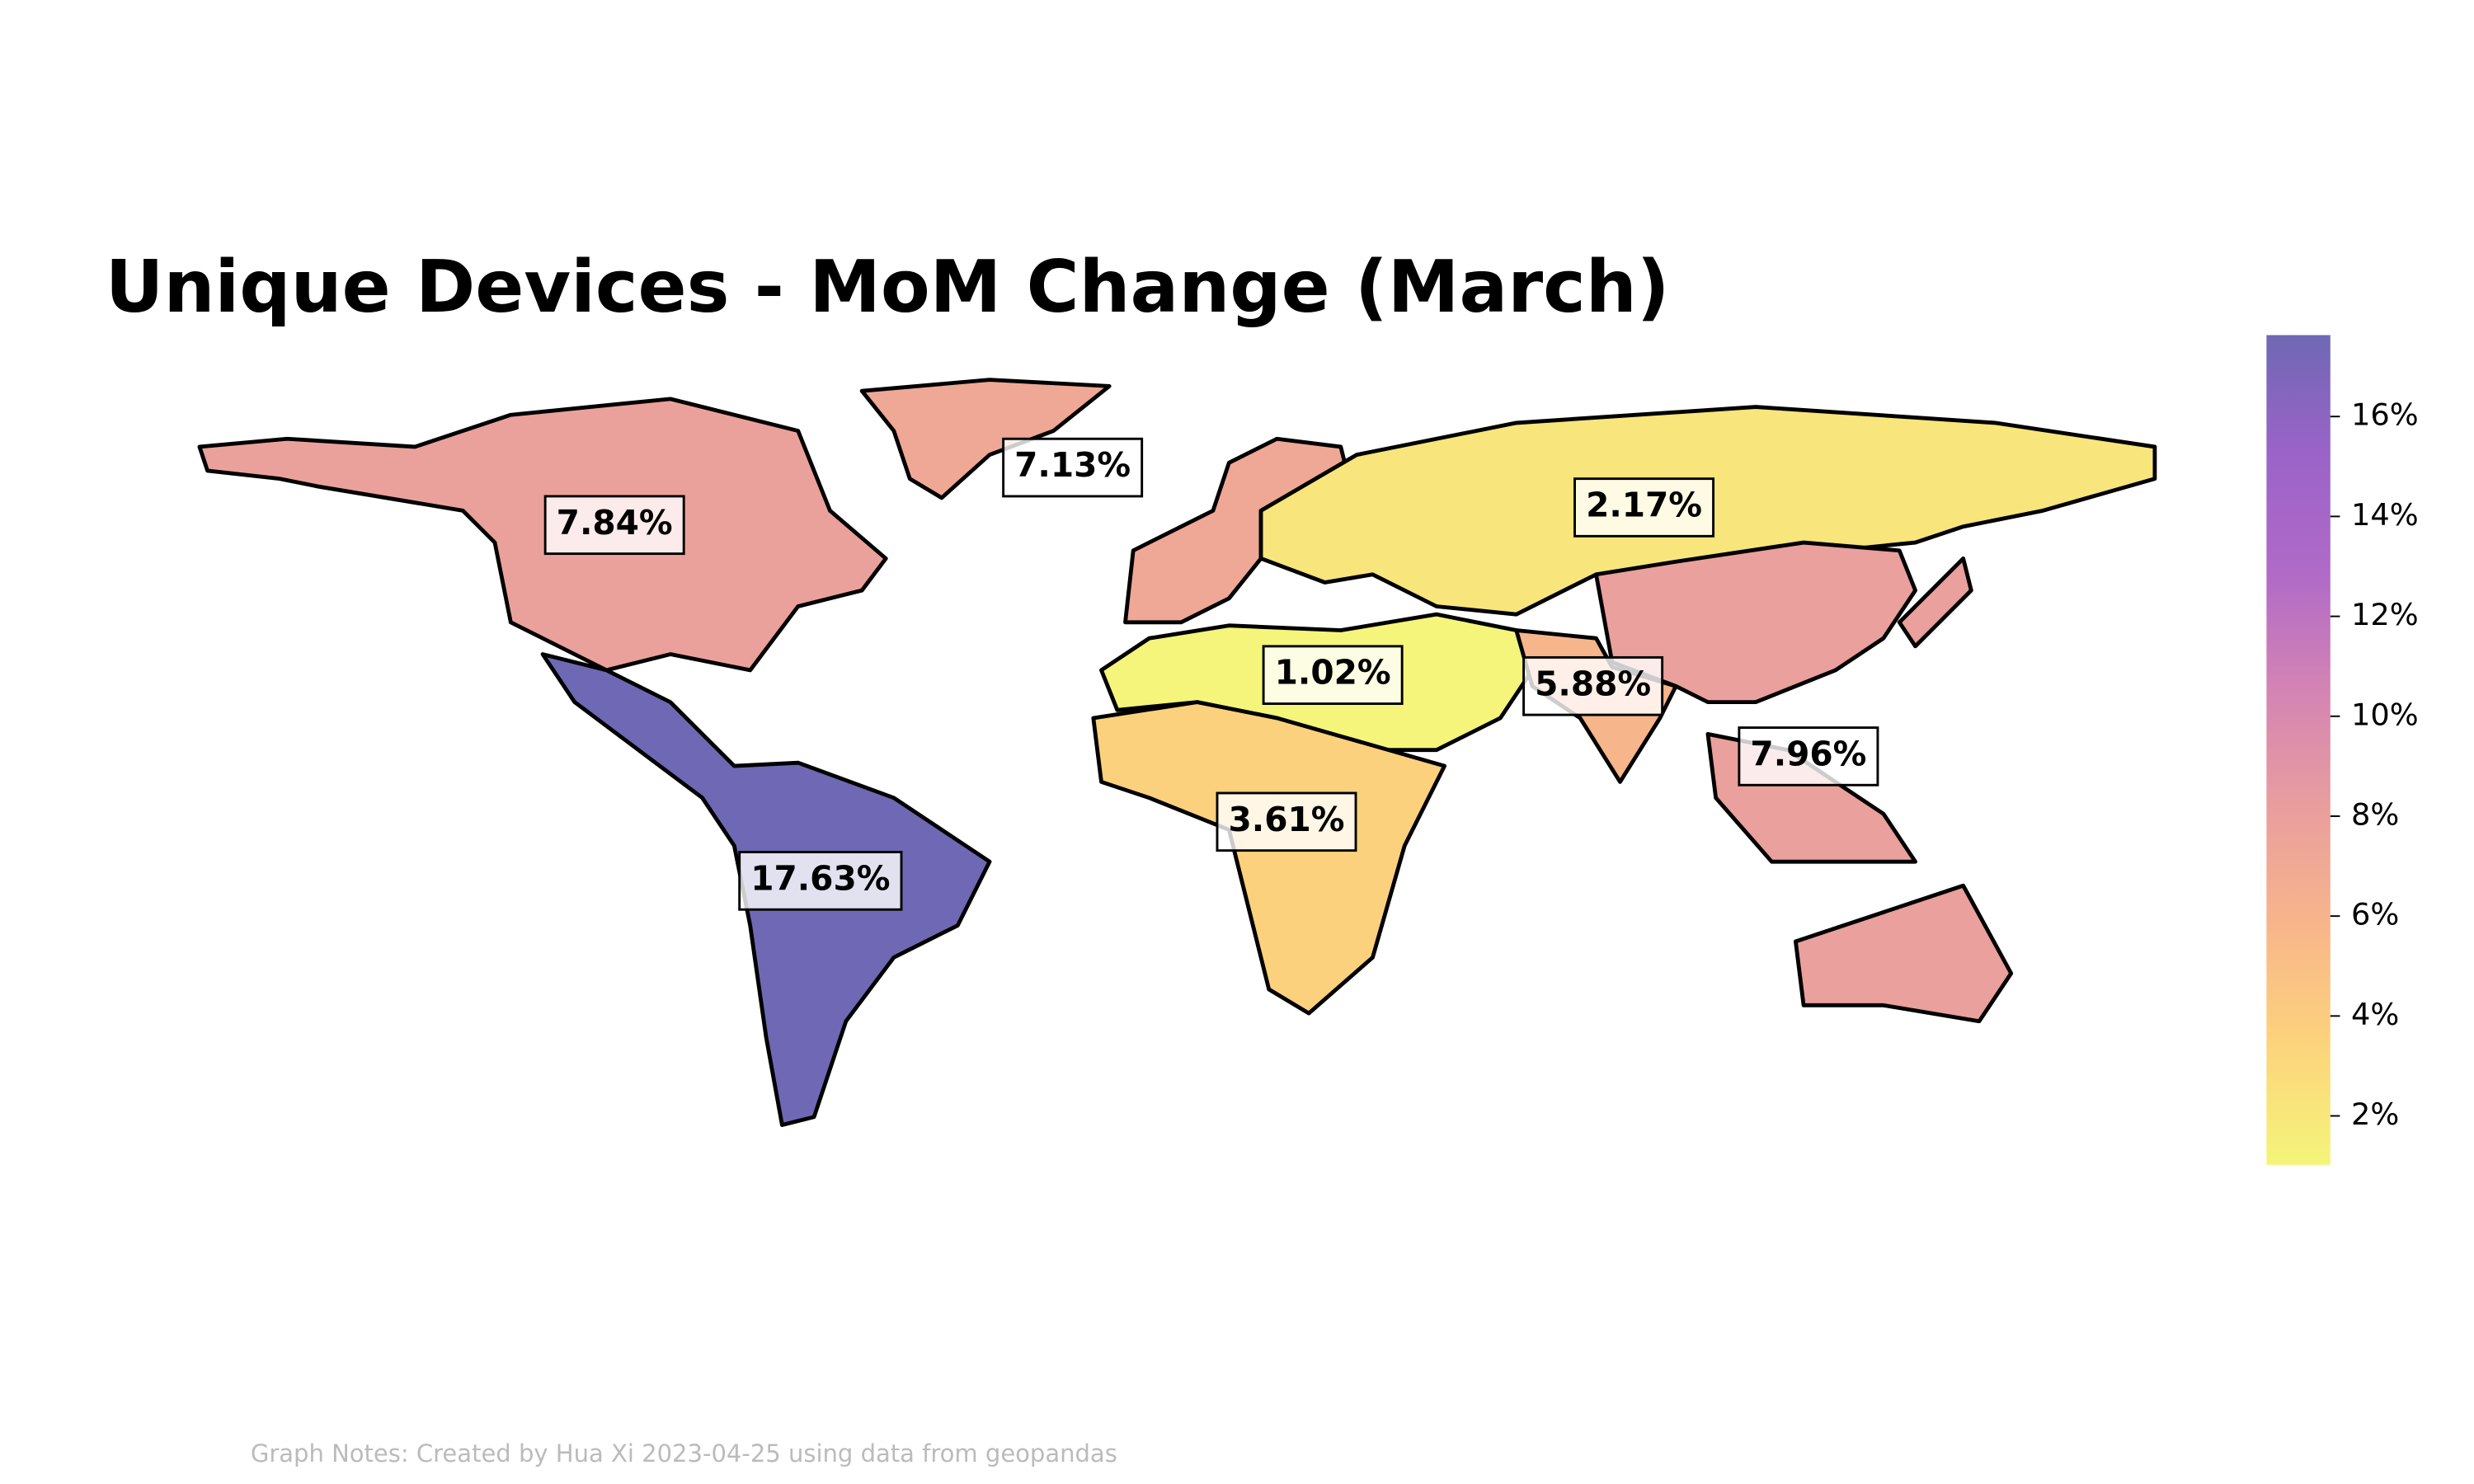 Image resolution: width=2474 pixels, height=1484 pixels. I want to click on value-label: 1.02%, so click(1333, 673).